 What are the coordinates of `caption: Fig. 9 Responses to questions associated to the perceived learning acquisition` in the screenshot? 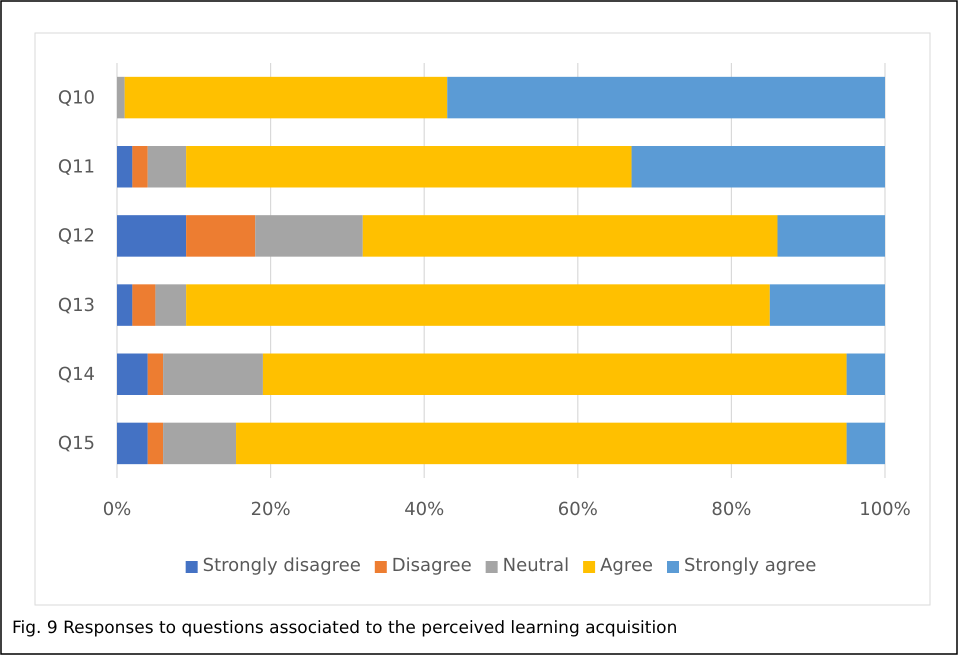 It's located at (345, 628).